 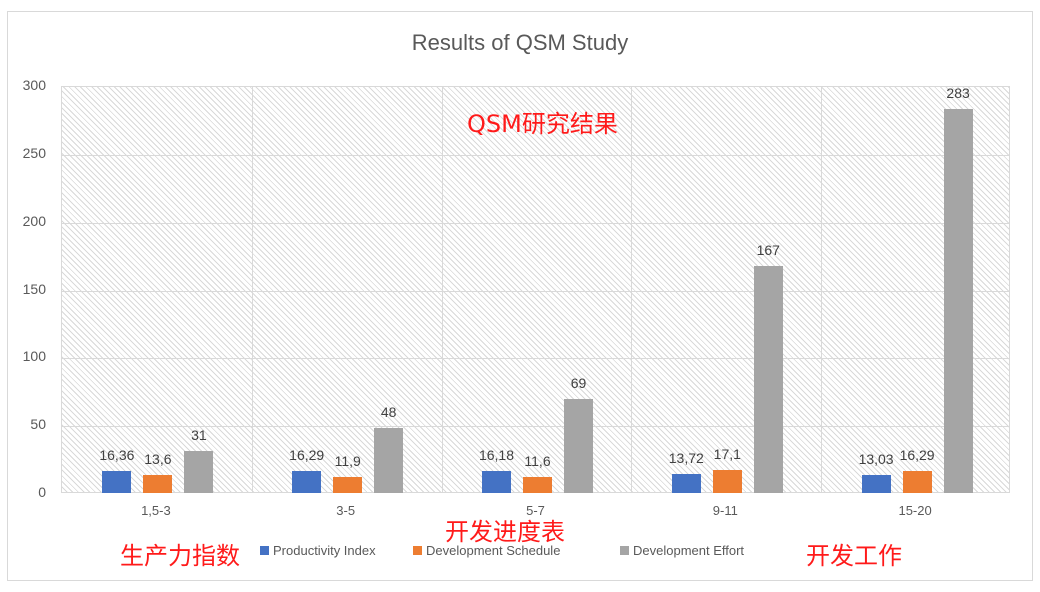 What do you see at coordinates (180, 556) in the screenshot?
I see `annotation-productivity-cn: 生产力指数` at bounding box center [180, 556].